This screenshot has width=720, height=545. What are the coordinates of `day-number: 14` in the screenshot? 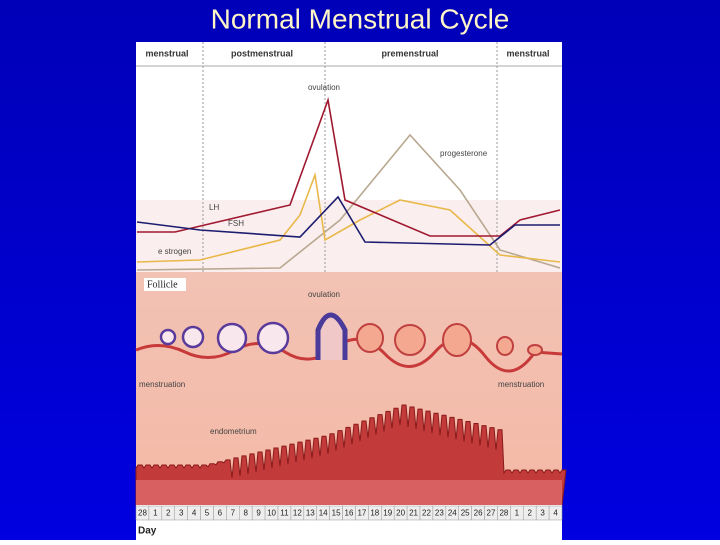 It's located at (323, 513).